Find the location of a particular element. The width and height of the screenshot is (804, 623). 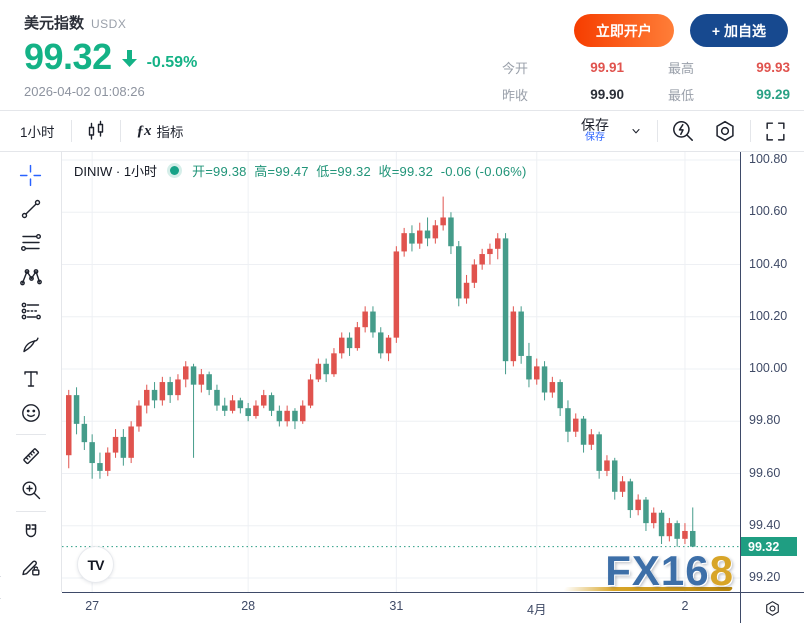

tool-text is located at coordinates (31, 379).